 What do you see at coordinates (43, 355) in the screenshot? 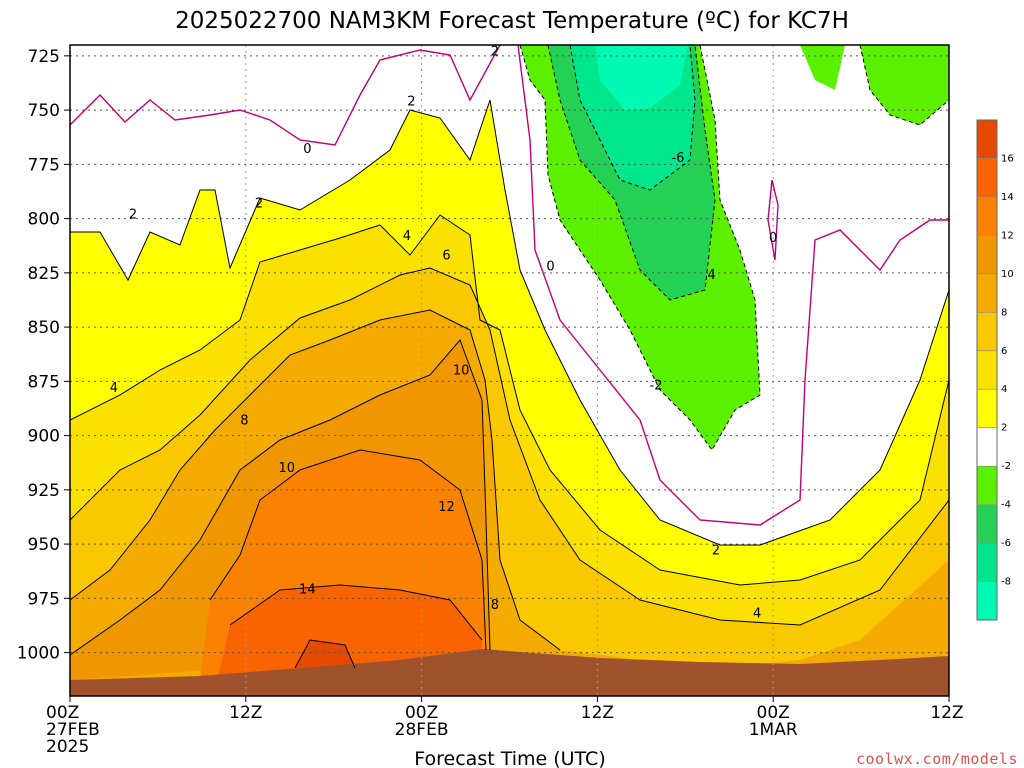
I see `y-axis: 725 750 775 800 825 850 875 900 925 950 975 1000` at bounding box center [43, 355].